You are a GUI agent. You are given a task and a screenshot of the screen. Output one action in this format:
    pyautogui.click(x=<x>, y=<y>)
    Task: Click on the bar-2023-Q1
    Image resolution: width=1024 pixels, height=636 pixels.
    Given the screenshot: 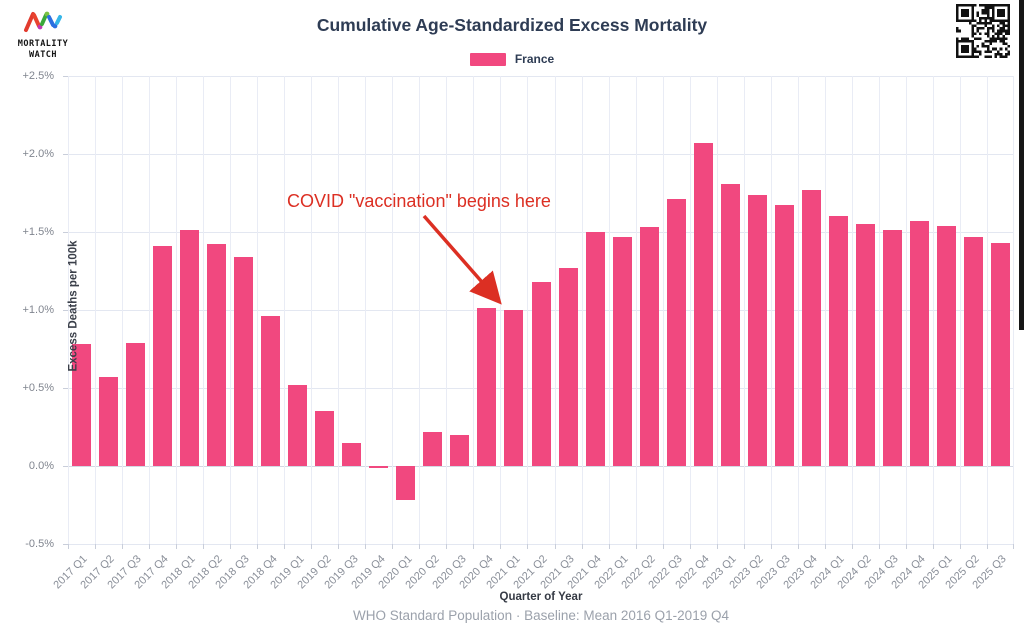 What is the action you would take?
    pyautogui.click(x=730, y=324)
    